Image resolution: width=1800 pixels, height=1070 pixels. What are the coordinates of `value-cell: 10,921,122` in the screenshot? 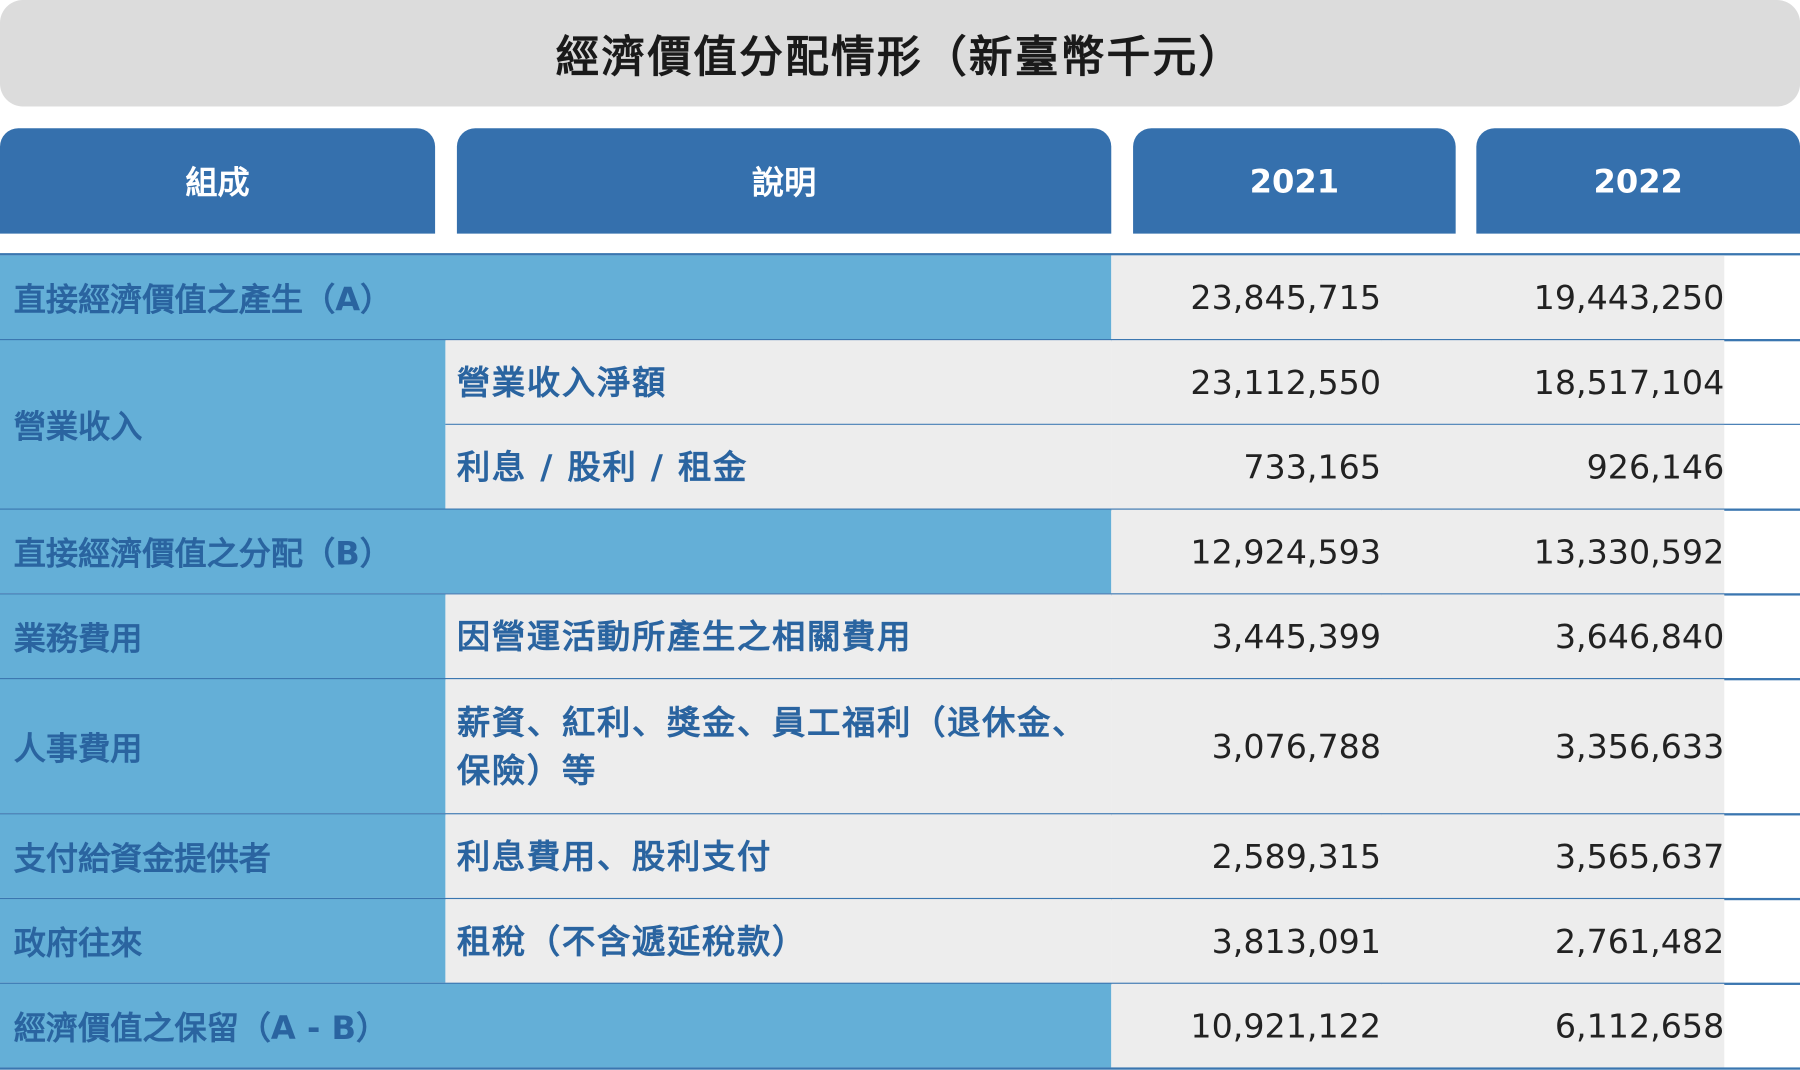 It's located at (1246, 1025).